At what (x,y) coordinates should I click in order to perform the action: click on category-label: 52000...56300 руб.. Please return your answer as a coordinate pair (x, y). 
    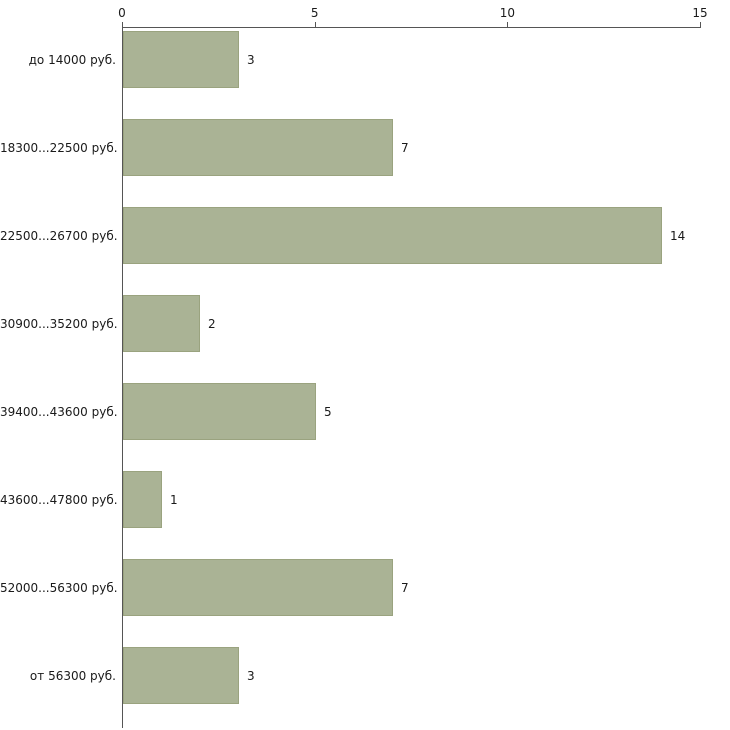
    Looking at the image, I should click on (59, 588).